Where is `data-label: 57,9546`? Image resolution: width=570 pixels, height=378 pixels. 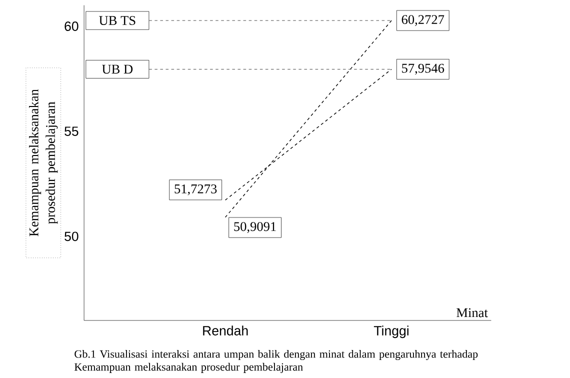
data-label: 57,9546 is located at coordinates (423, 69).